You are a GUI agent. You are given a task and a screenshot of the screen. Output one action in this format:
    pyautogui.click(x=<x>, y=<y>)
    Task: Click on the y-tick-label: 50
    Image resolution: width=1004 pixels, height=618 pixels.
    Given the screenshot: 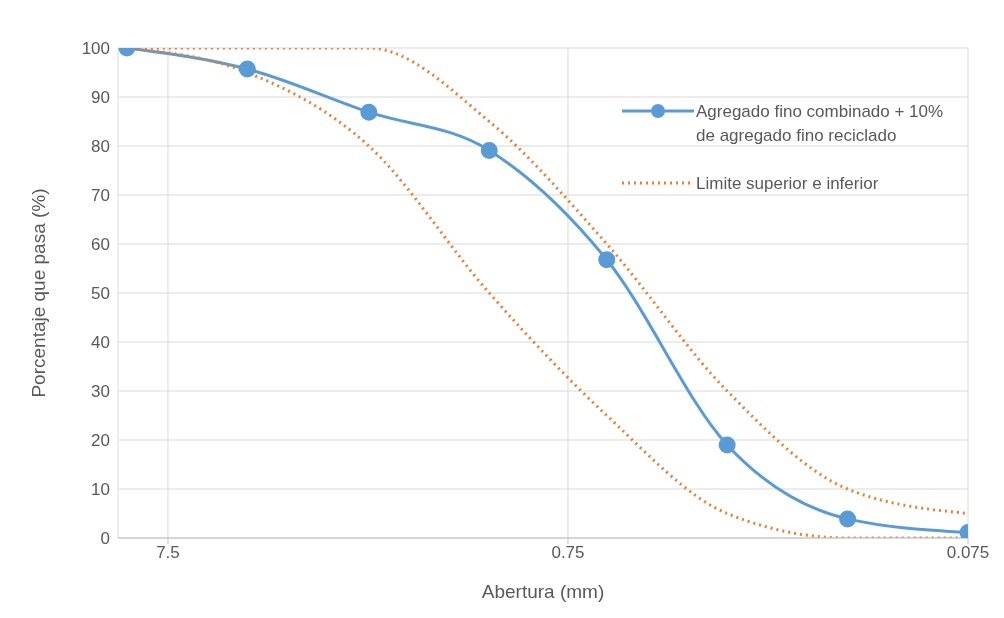 What is the action you would take?
    pyautogui.click(x=100, y=294)
    